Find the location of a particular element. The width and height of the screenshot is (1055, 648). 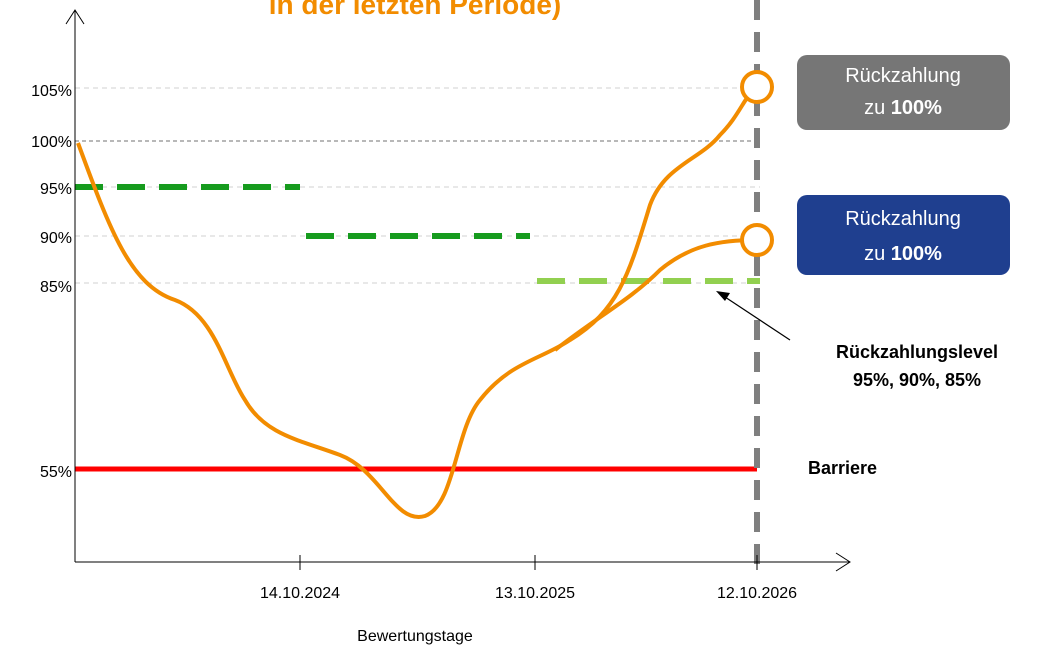

y-label: 85% is located at coordinates (56, 287).